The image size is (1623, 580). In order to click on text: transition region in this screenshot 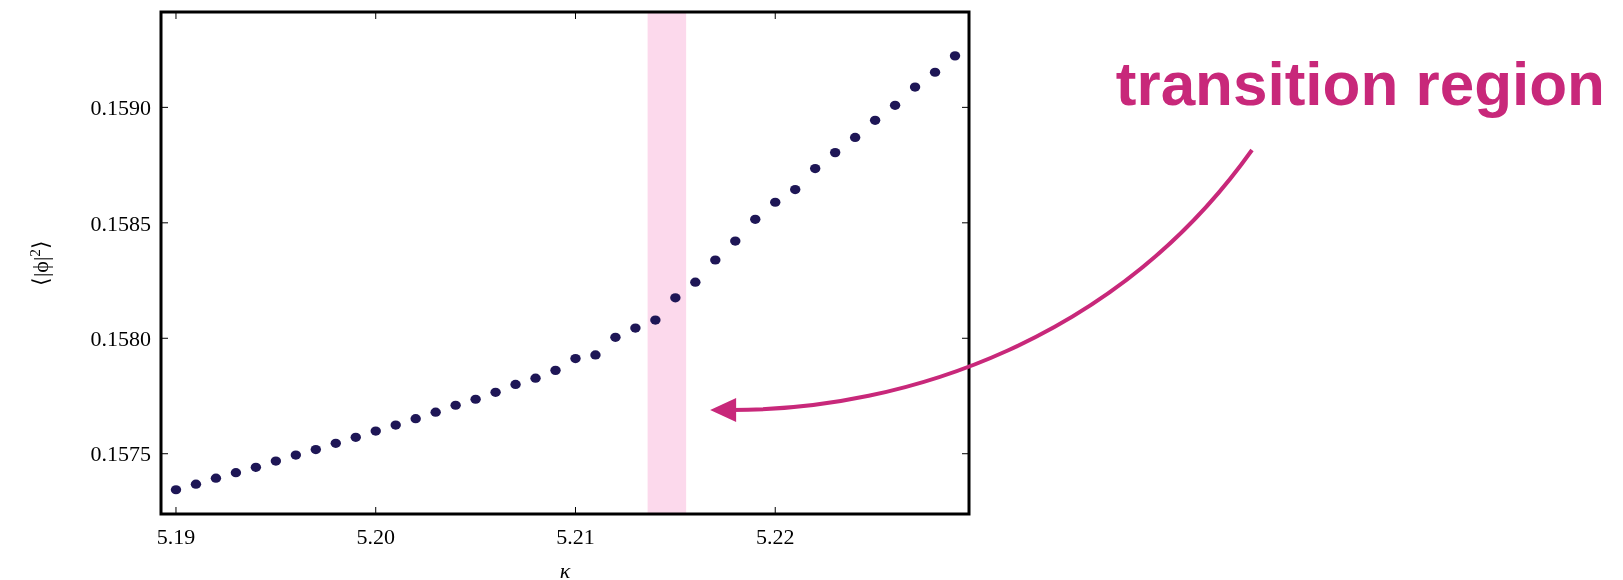, I will do `click(1360, 83)`.